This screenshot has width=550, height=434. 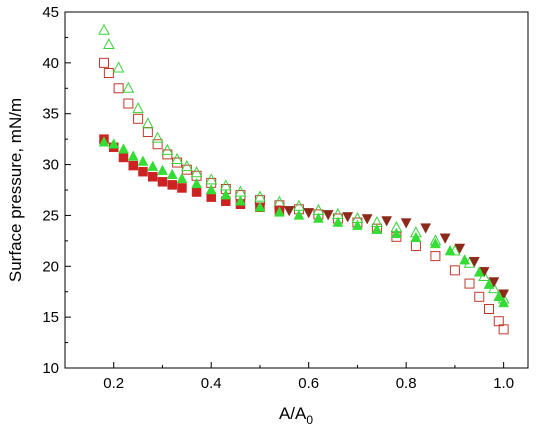 What do you see at coordinates (308, 383) in the screenshot?
I see `x-tick-label: 0.6` at bounding box center [308, 383].